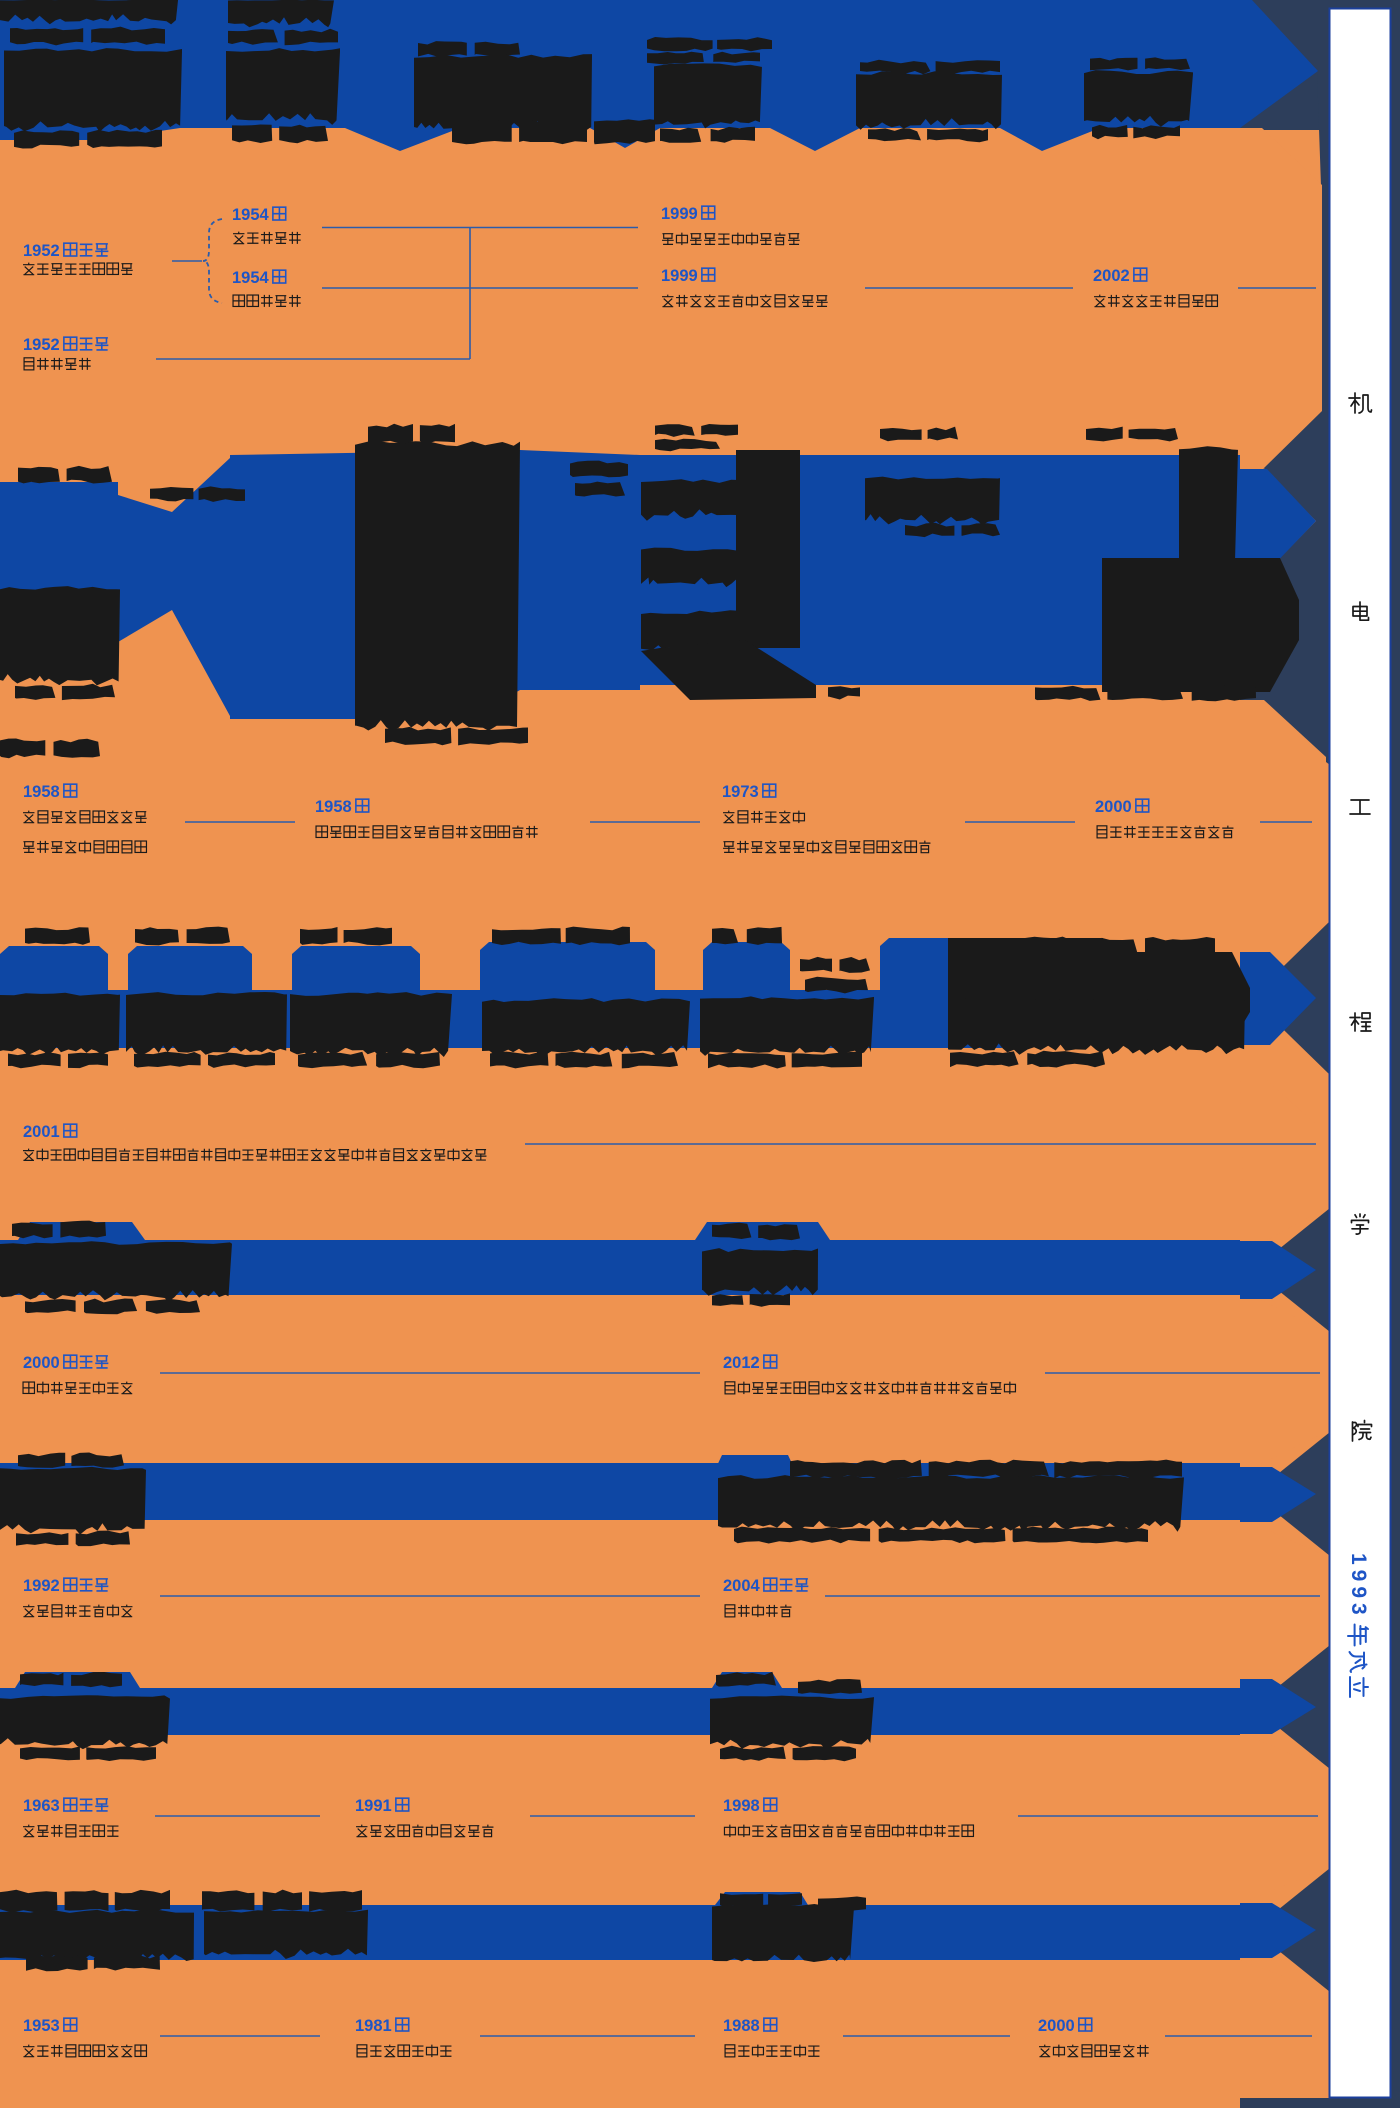 The image size is (1400, 2108). What do you see at coordinates (1358, 1586) in the screenshot?
I see `svg-text: 1993` at bounding box center [1358, 1586].